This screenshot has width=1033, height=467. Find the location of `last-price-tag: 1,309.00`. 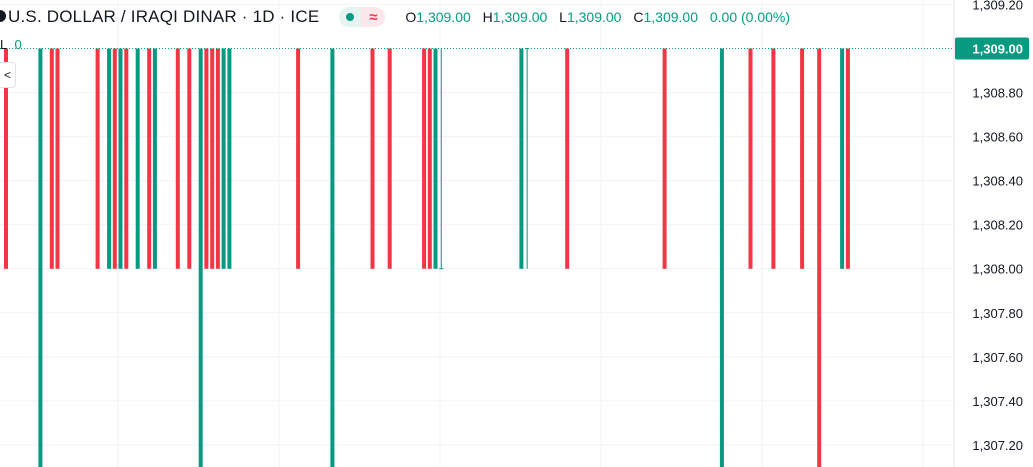

last-price-tag: 1,309.00 is located at coordinates (992, 48).